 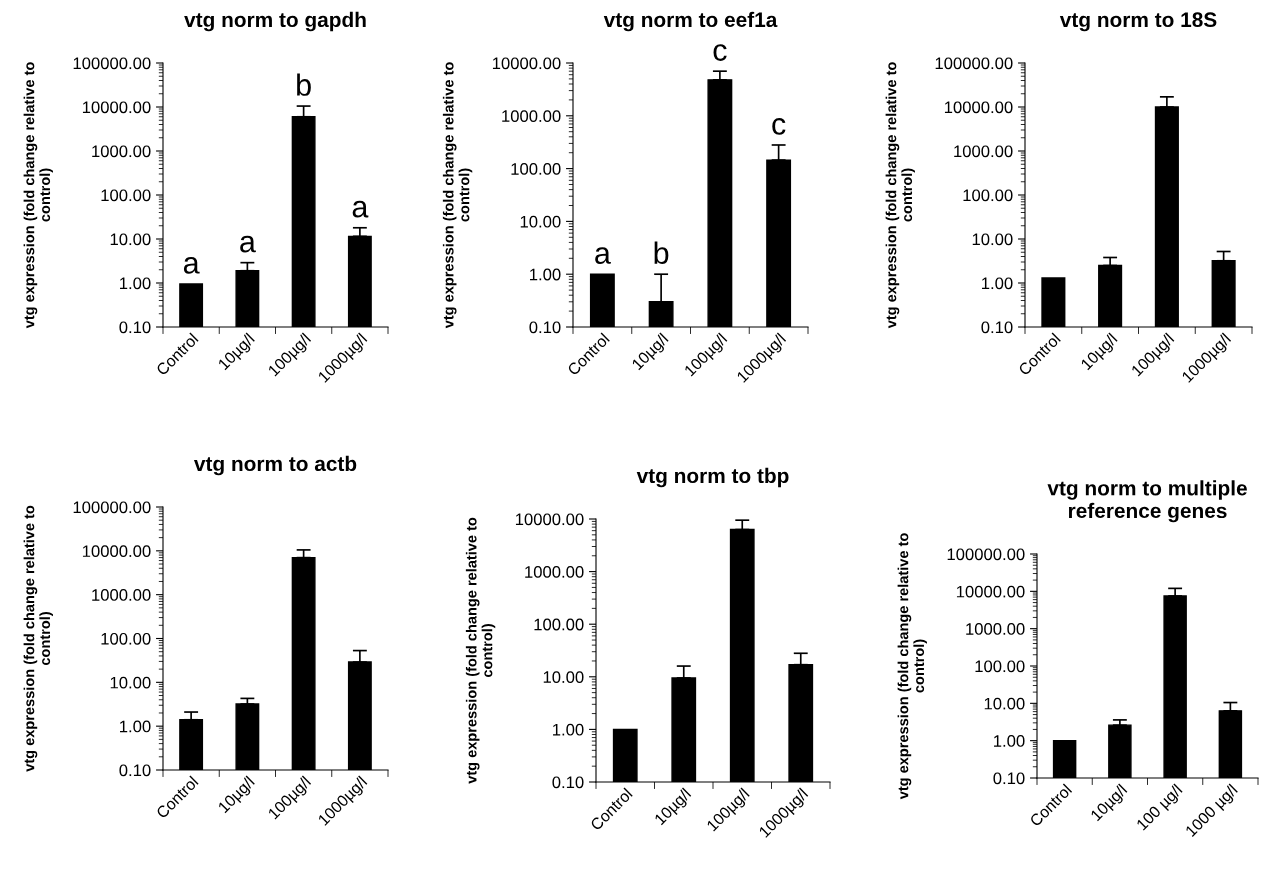 What do you see at coordinates (275, 21) in the screenshot?
I see `chart-title: vtg norm to gapdh` at bounding box center [275, 21].